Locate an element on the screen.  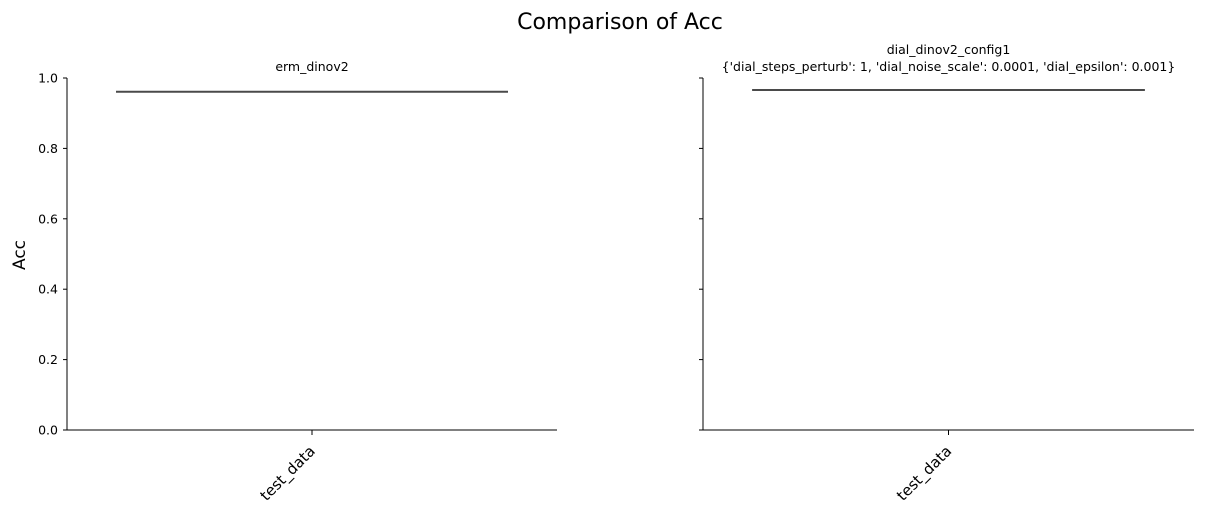
y-tick-label: 0.0 is located at coordinates (48, 430).